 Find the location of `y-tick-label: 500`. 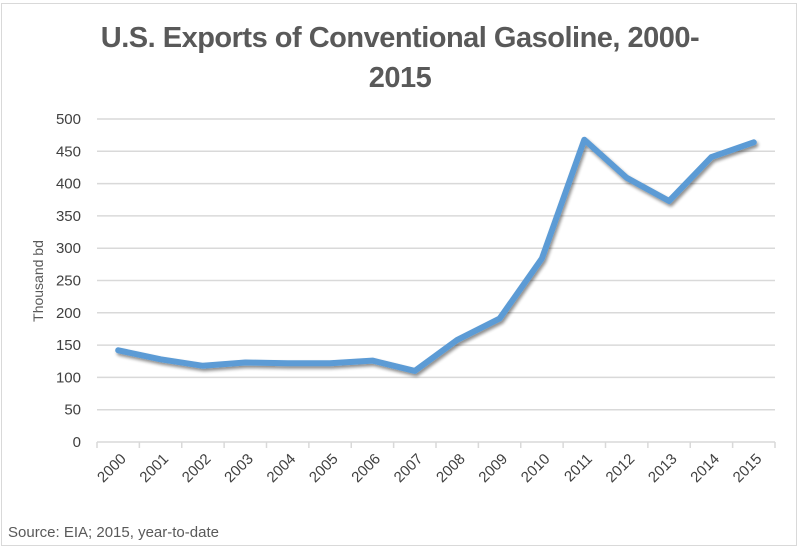

y-tick-label: 500 is located at coordinates (68, 119).